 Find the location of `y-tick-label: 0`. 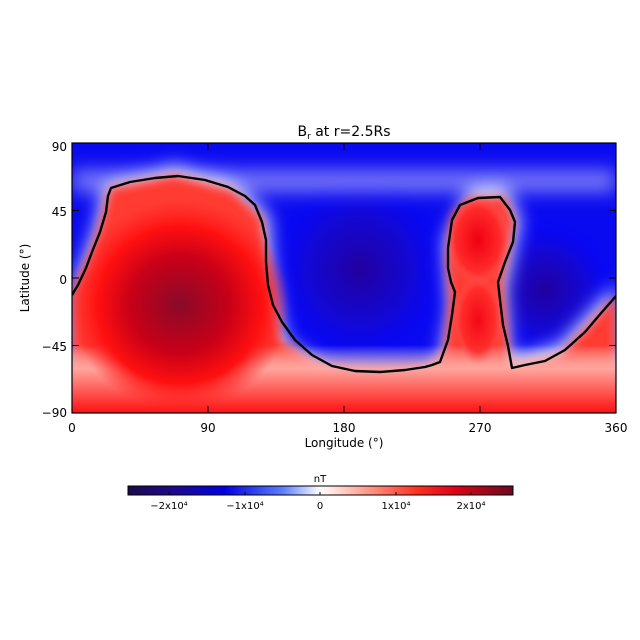

y-tick-label: 0 is located at coordinates (63, 280).